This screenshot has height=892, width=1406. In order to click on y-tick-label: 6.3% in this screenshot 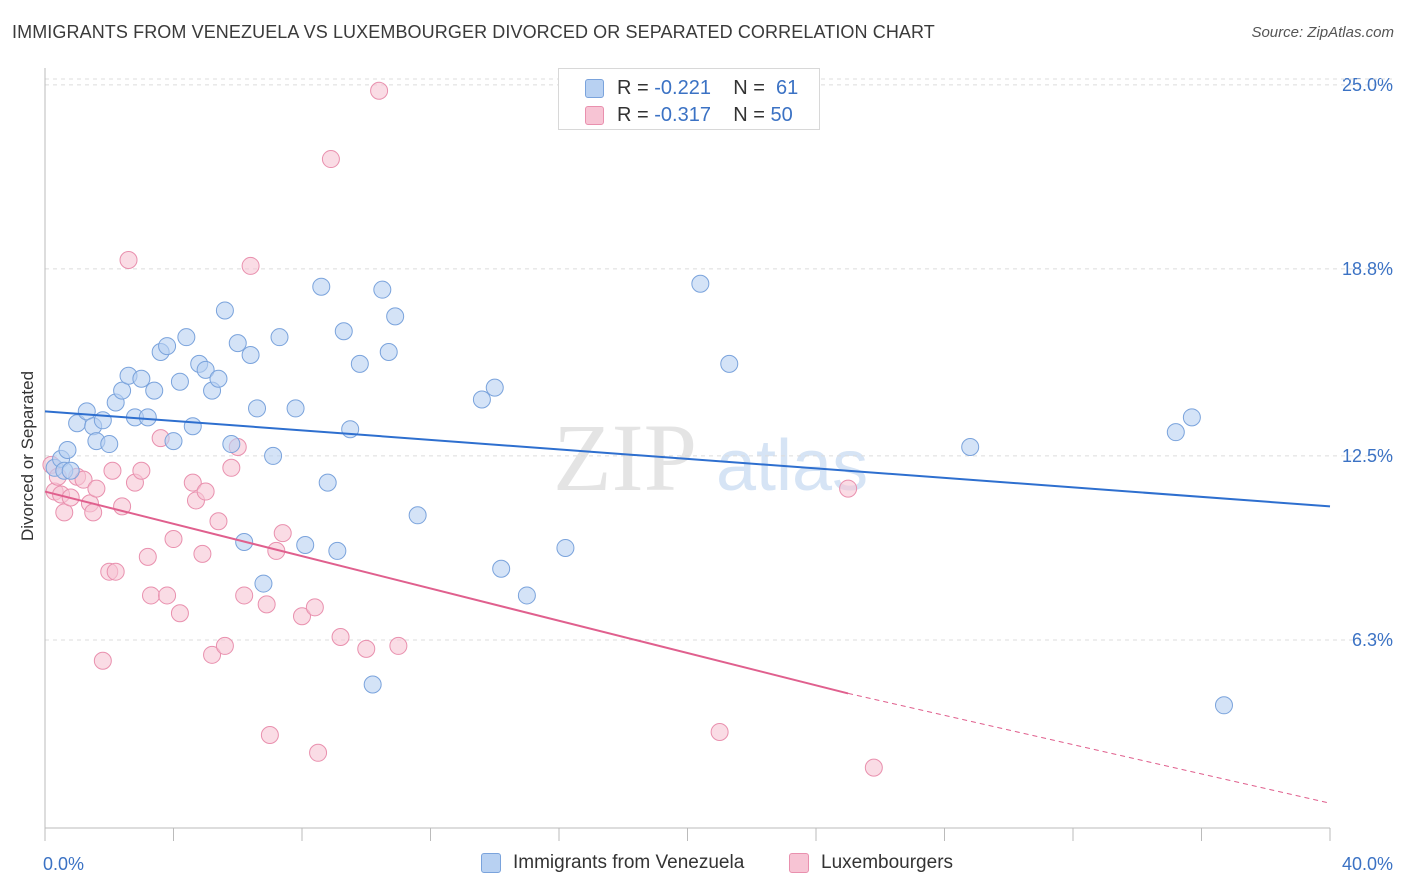, I will do `click(1372, 640)`.